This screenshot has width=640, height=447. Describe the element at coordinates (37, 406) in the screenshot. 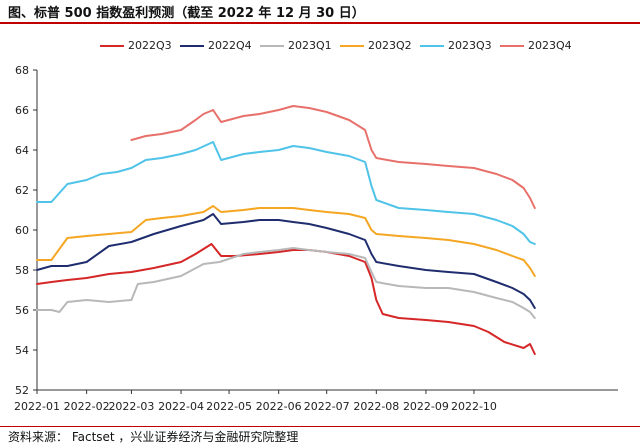

I see `x-tick-label: 2022-01` at that location.